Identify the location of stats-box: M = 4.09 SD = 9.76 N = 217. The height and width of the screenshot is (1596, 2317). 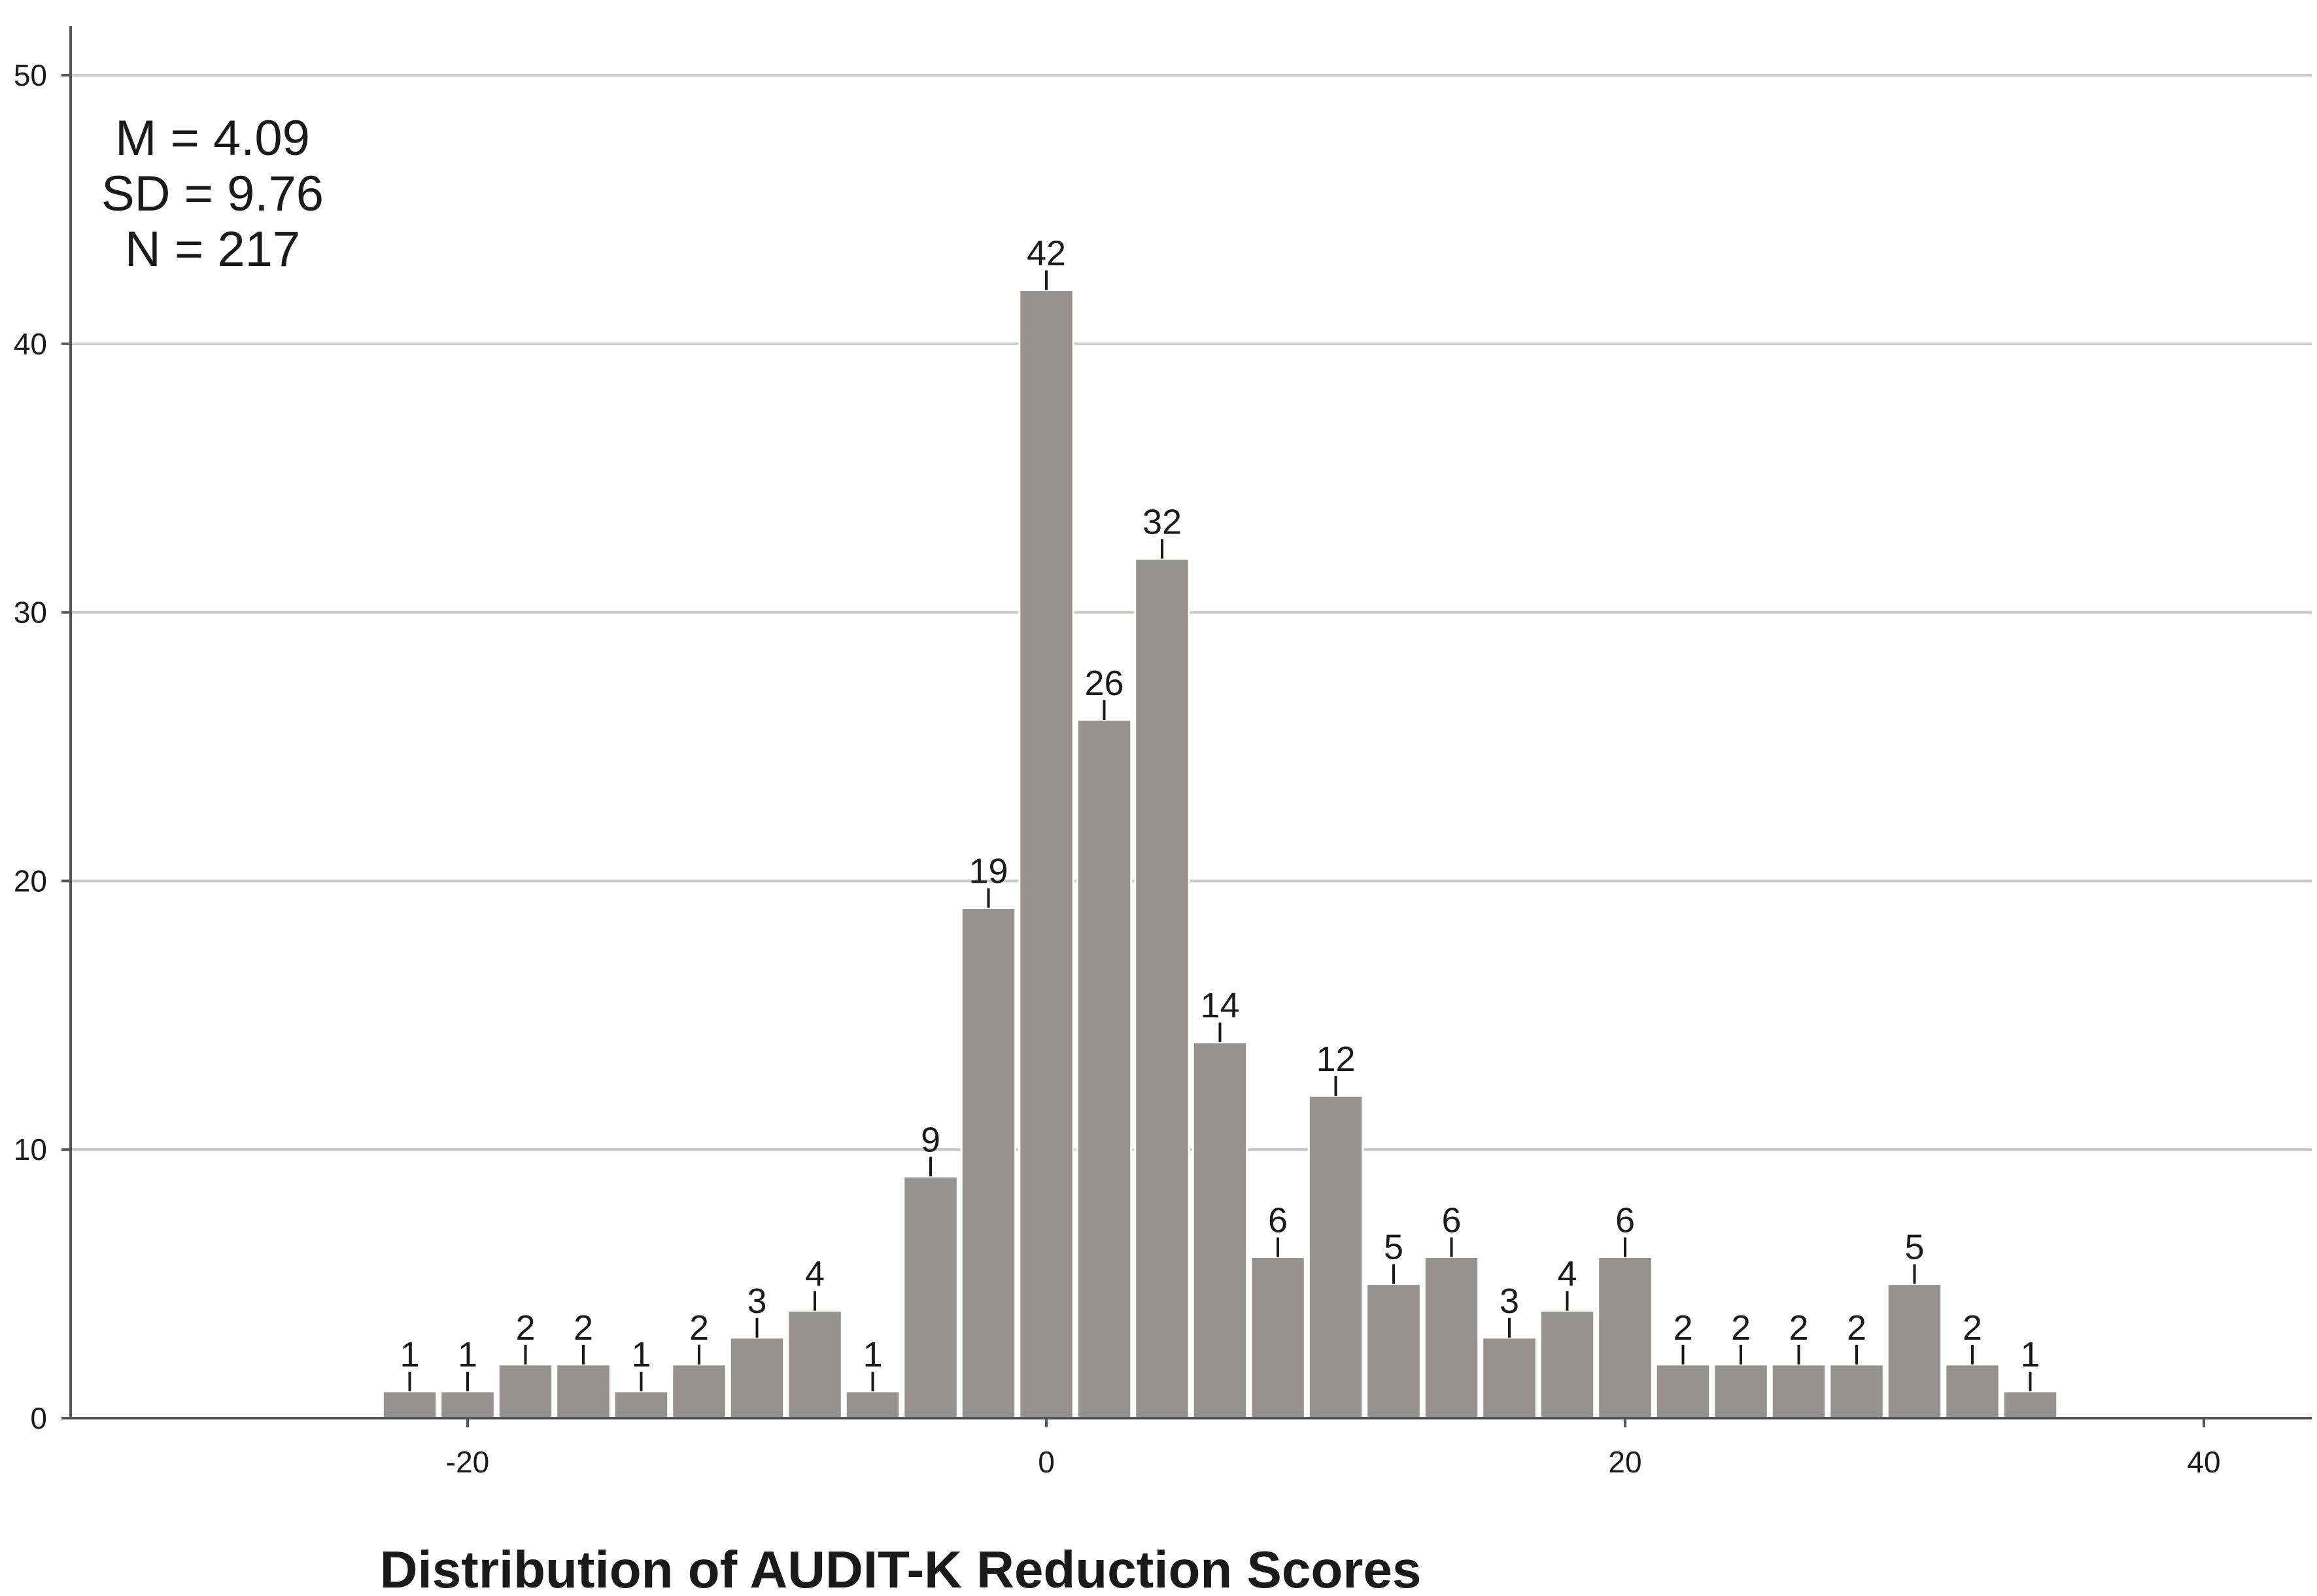
(213, 194).